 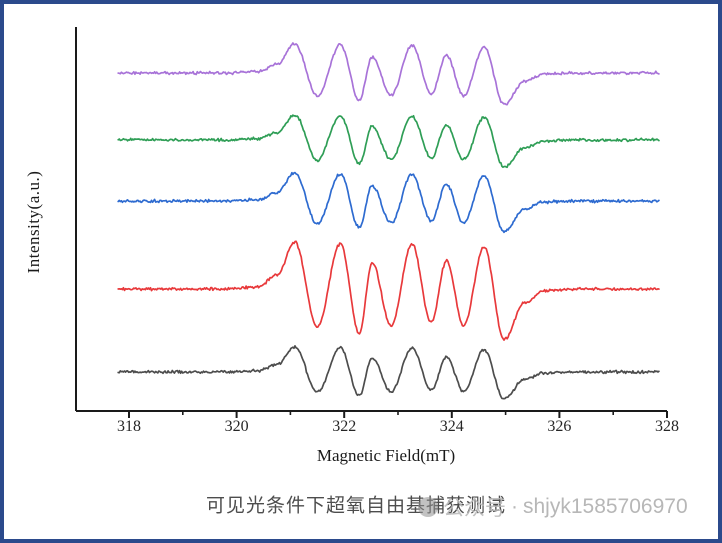 What do you see at coordinates (129, 426) in the screenshot?
I see `svg-text: 318` at bounding box center [129, 426].